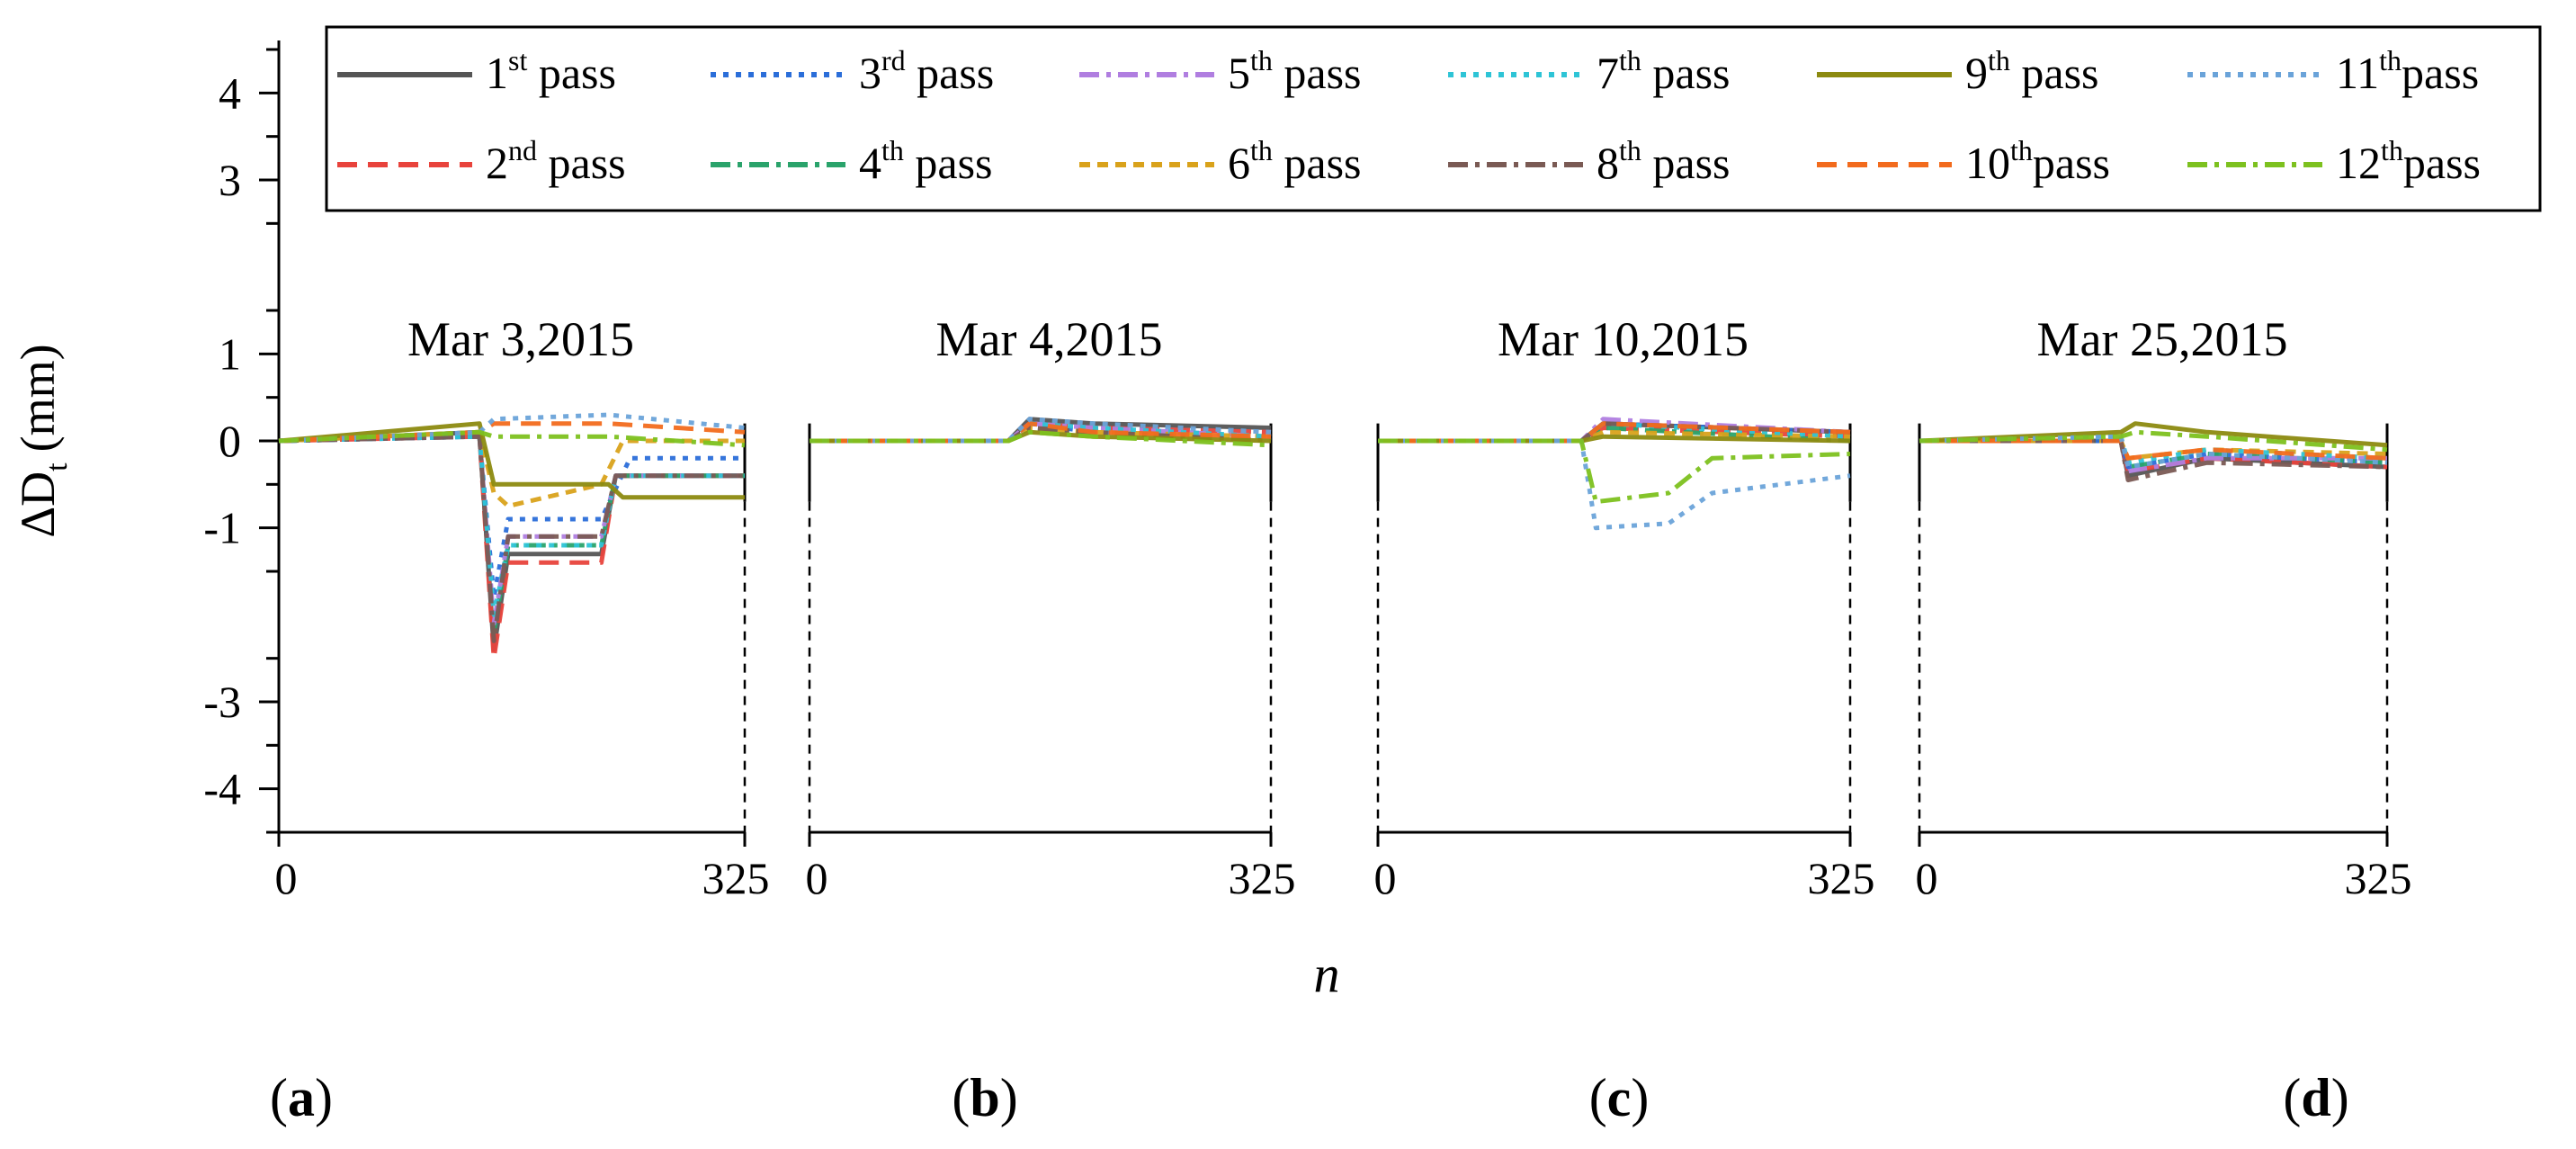  I want to click on panel-c: Mar 10,2015 0 325, so click(1624, 607).